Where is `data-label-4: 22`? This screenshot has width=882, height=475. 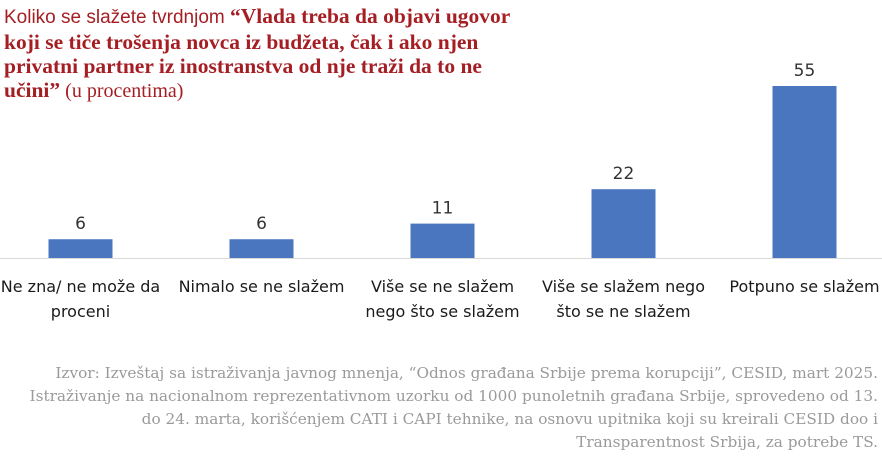
data-label-4: 22 is located at coordinates (624, 174).